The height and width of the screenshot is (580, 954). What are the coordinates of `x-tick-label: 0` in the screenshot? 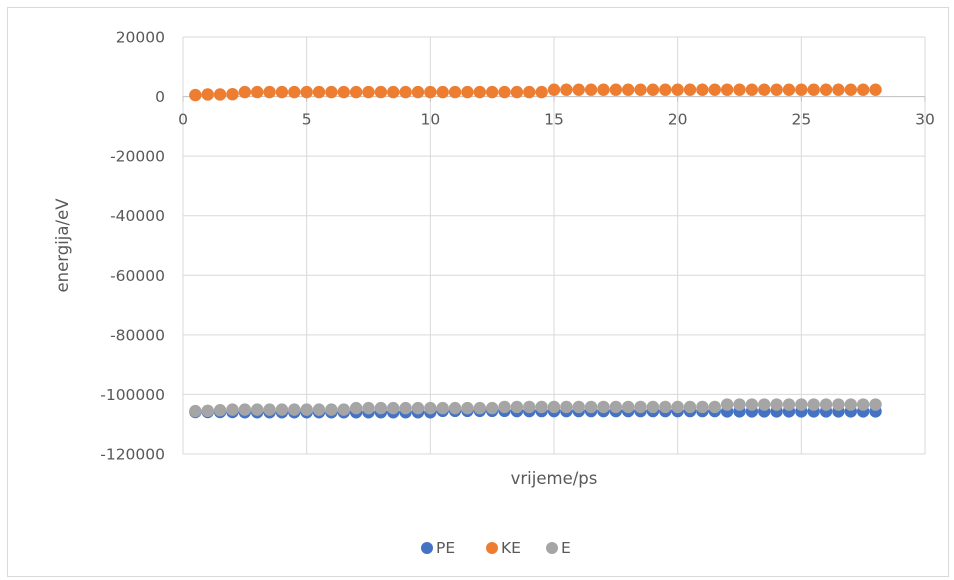 It's located at (183, 120).